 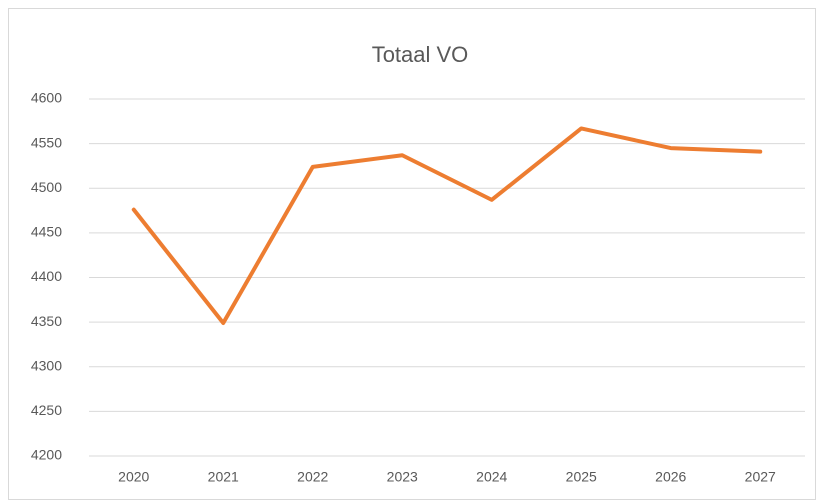 What do you see at coordinates (46, 276) in the screenshot?
I see `y-tick-label: 4400` at bounding box center [46, 276].